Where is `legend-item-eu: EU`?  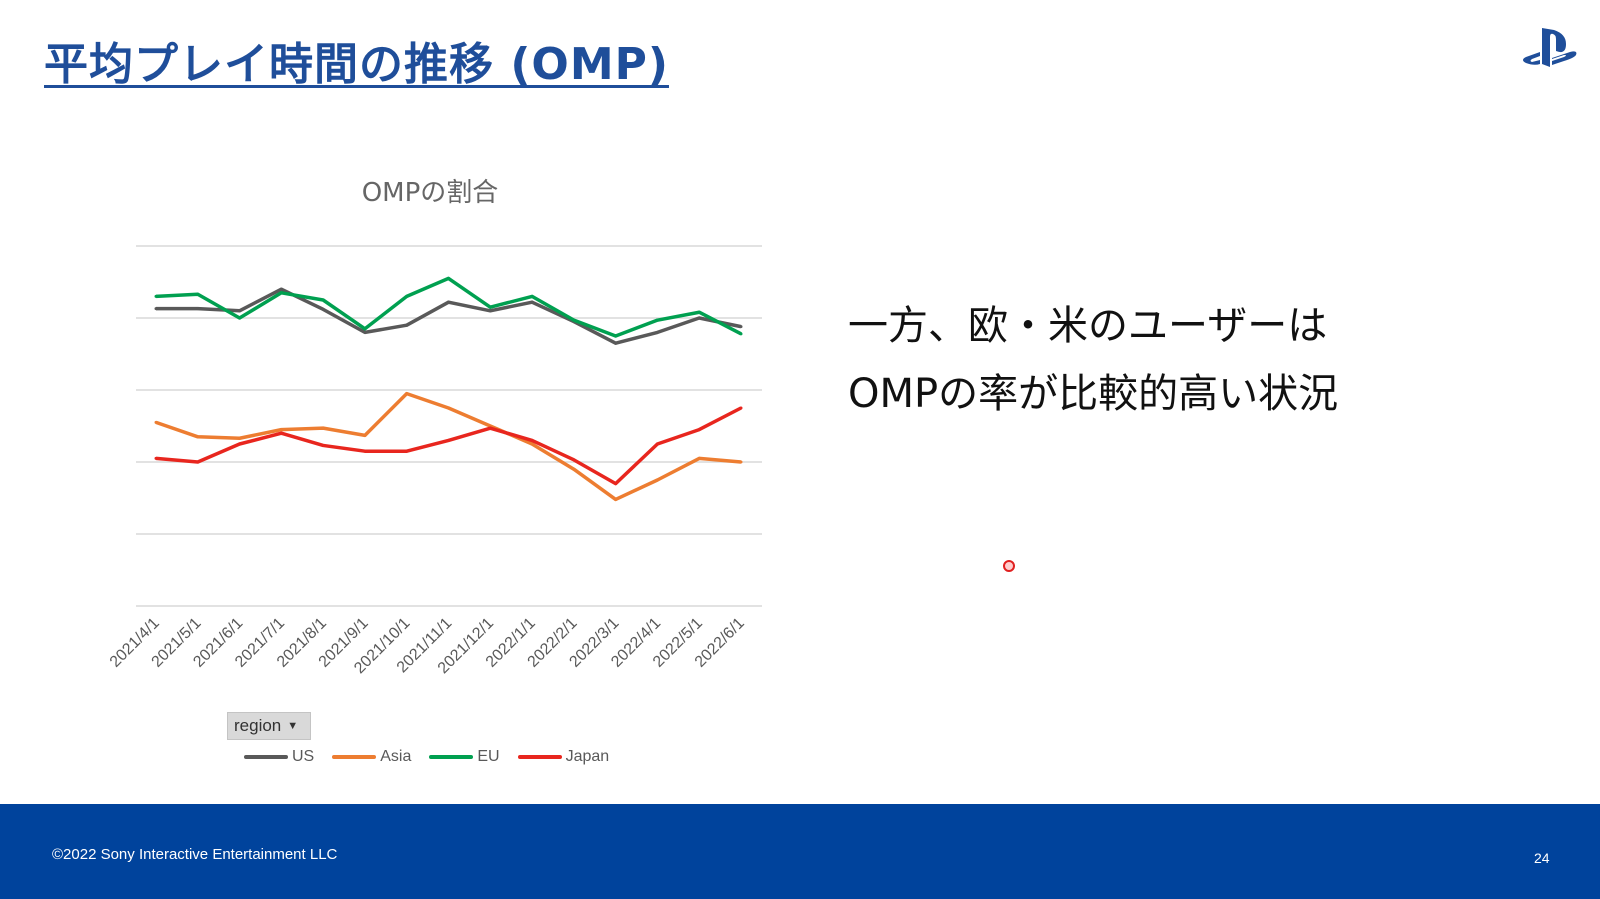
legend-item-eu: EU is located at coordinates (464, 757).